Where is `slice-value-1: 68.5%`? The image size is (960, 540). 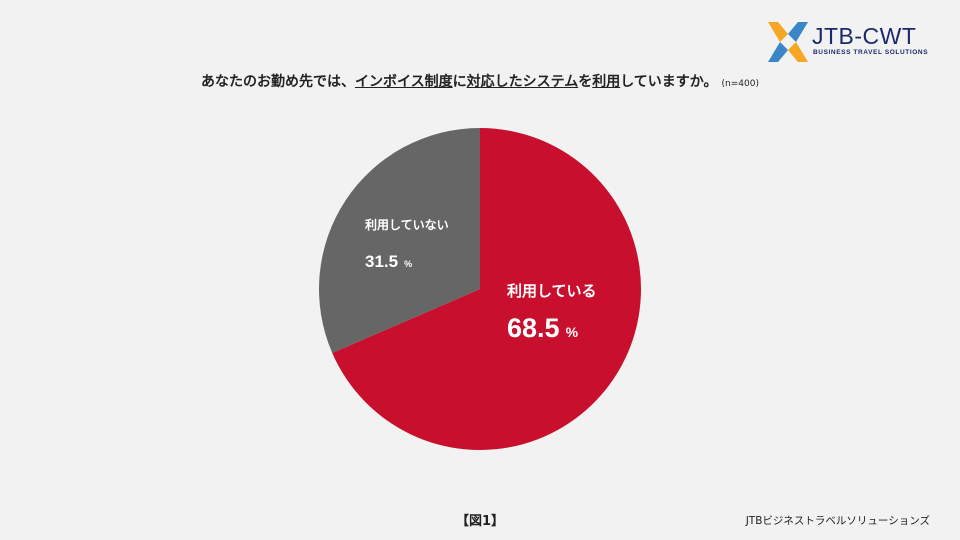
slice-value-1: 68.5% is located at coordinates (543, 328).